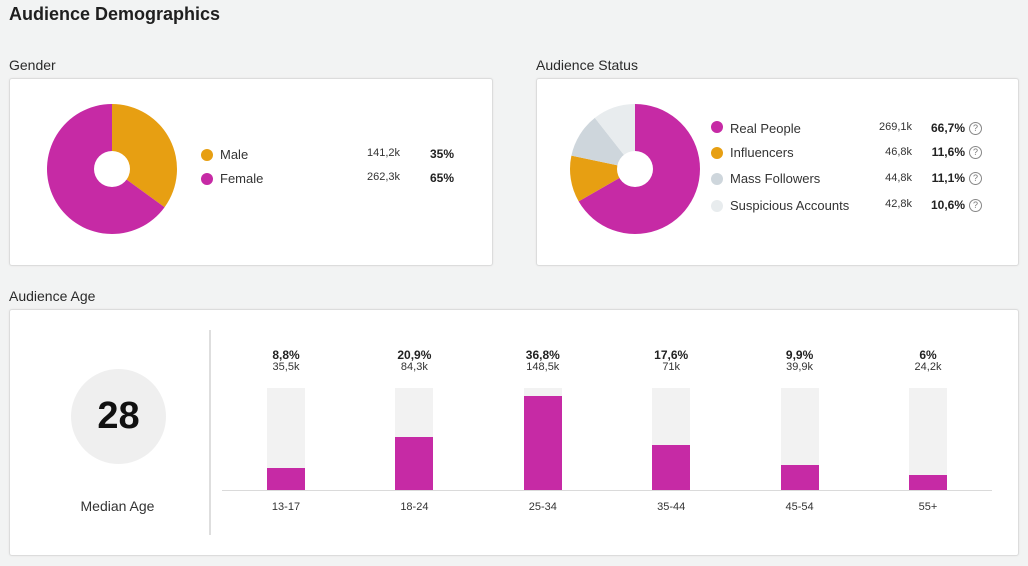 This screenshot has height=566, width=1028. I want to click on median-age-label: Median Age, so click(117, 506).